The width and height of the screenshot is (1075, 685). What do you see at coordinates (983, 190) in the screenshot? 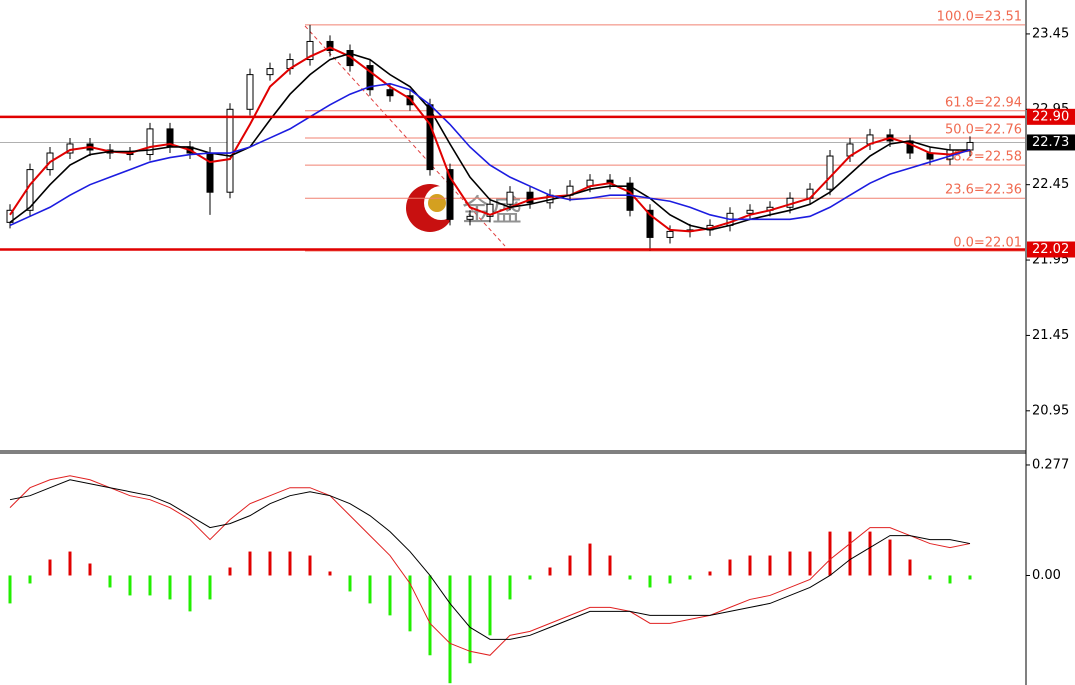
I see `fib-label: 23.6=22.36` at bounding box center [983, 190].